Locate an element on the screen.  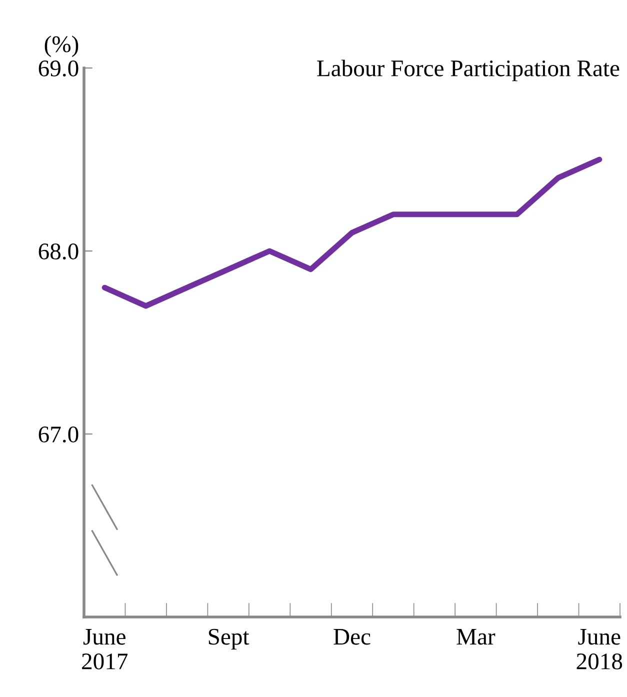
x-tick-label: June 2018 is located at coordinates (599, 649).